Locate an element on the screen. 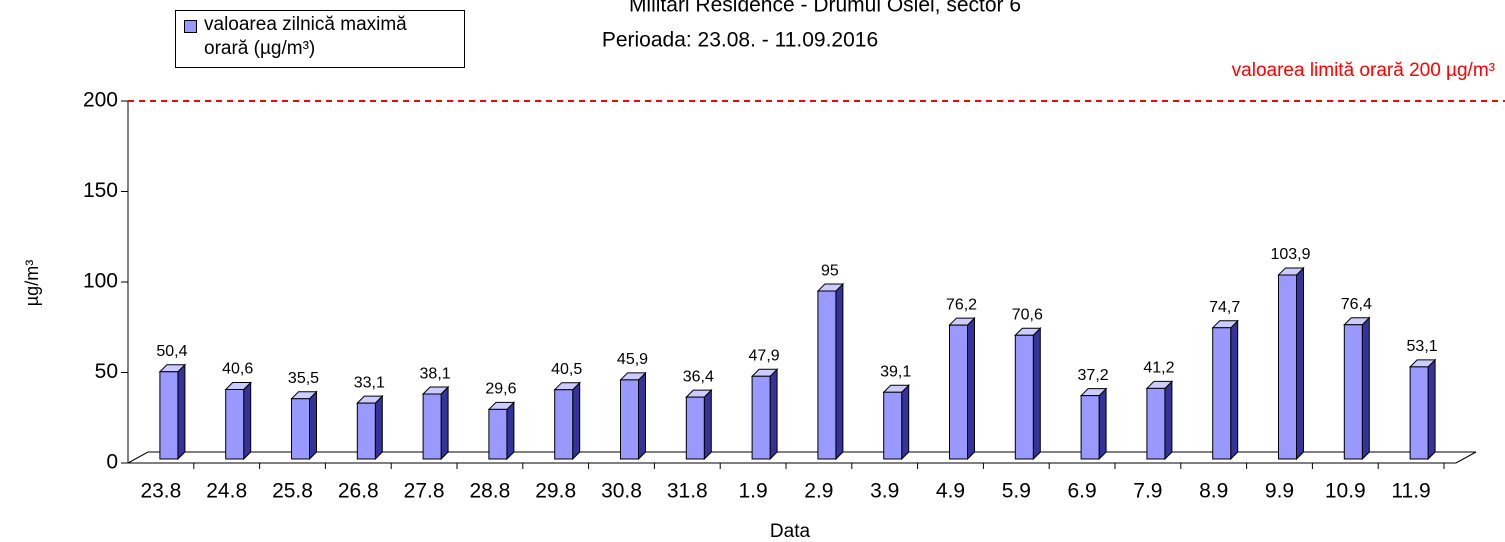 Image resolution: width=1505 pixels, height=542 pixels. value-label: 95 is located at coordinates (830, 270).